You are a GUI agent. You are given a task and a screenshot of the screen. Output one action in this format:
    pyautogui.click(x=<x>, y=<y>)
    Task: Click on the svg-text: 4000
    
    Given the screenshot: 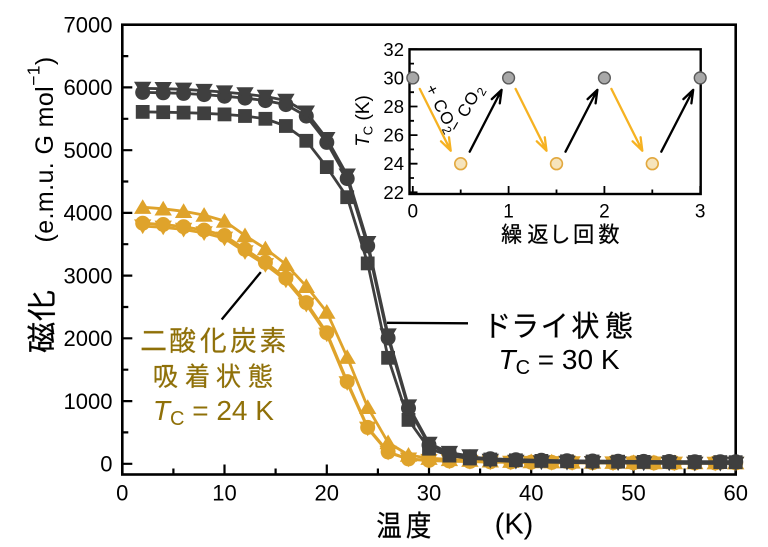 What is the action you would take?
    pyautogui.click(x=88, y=213)
    